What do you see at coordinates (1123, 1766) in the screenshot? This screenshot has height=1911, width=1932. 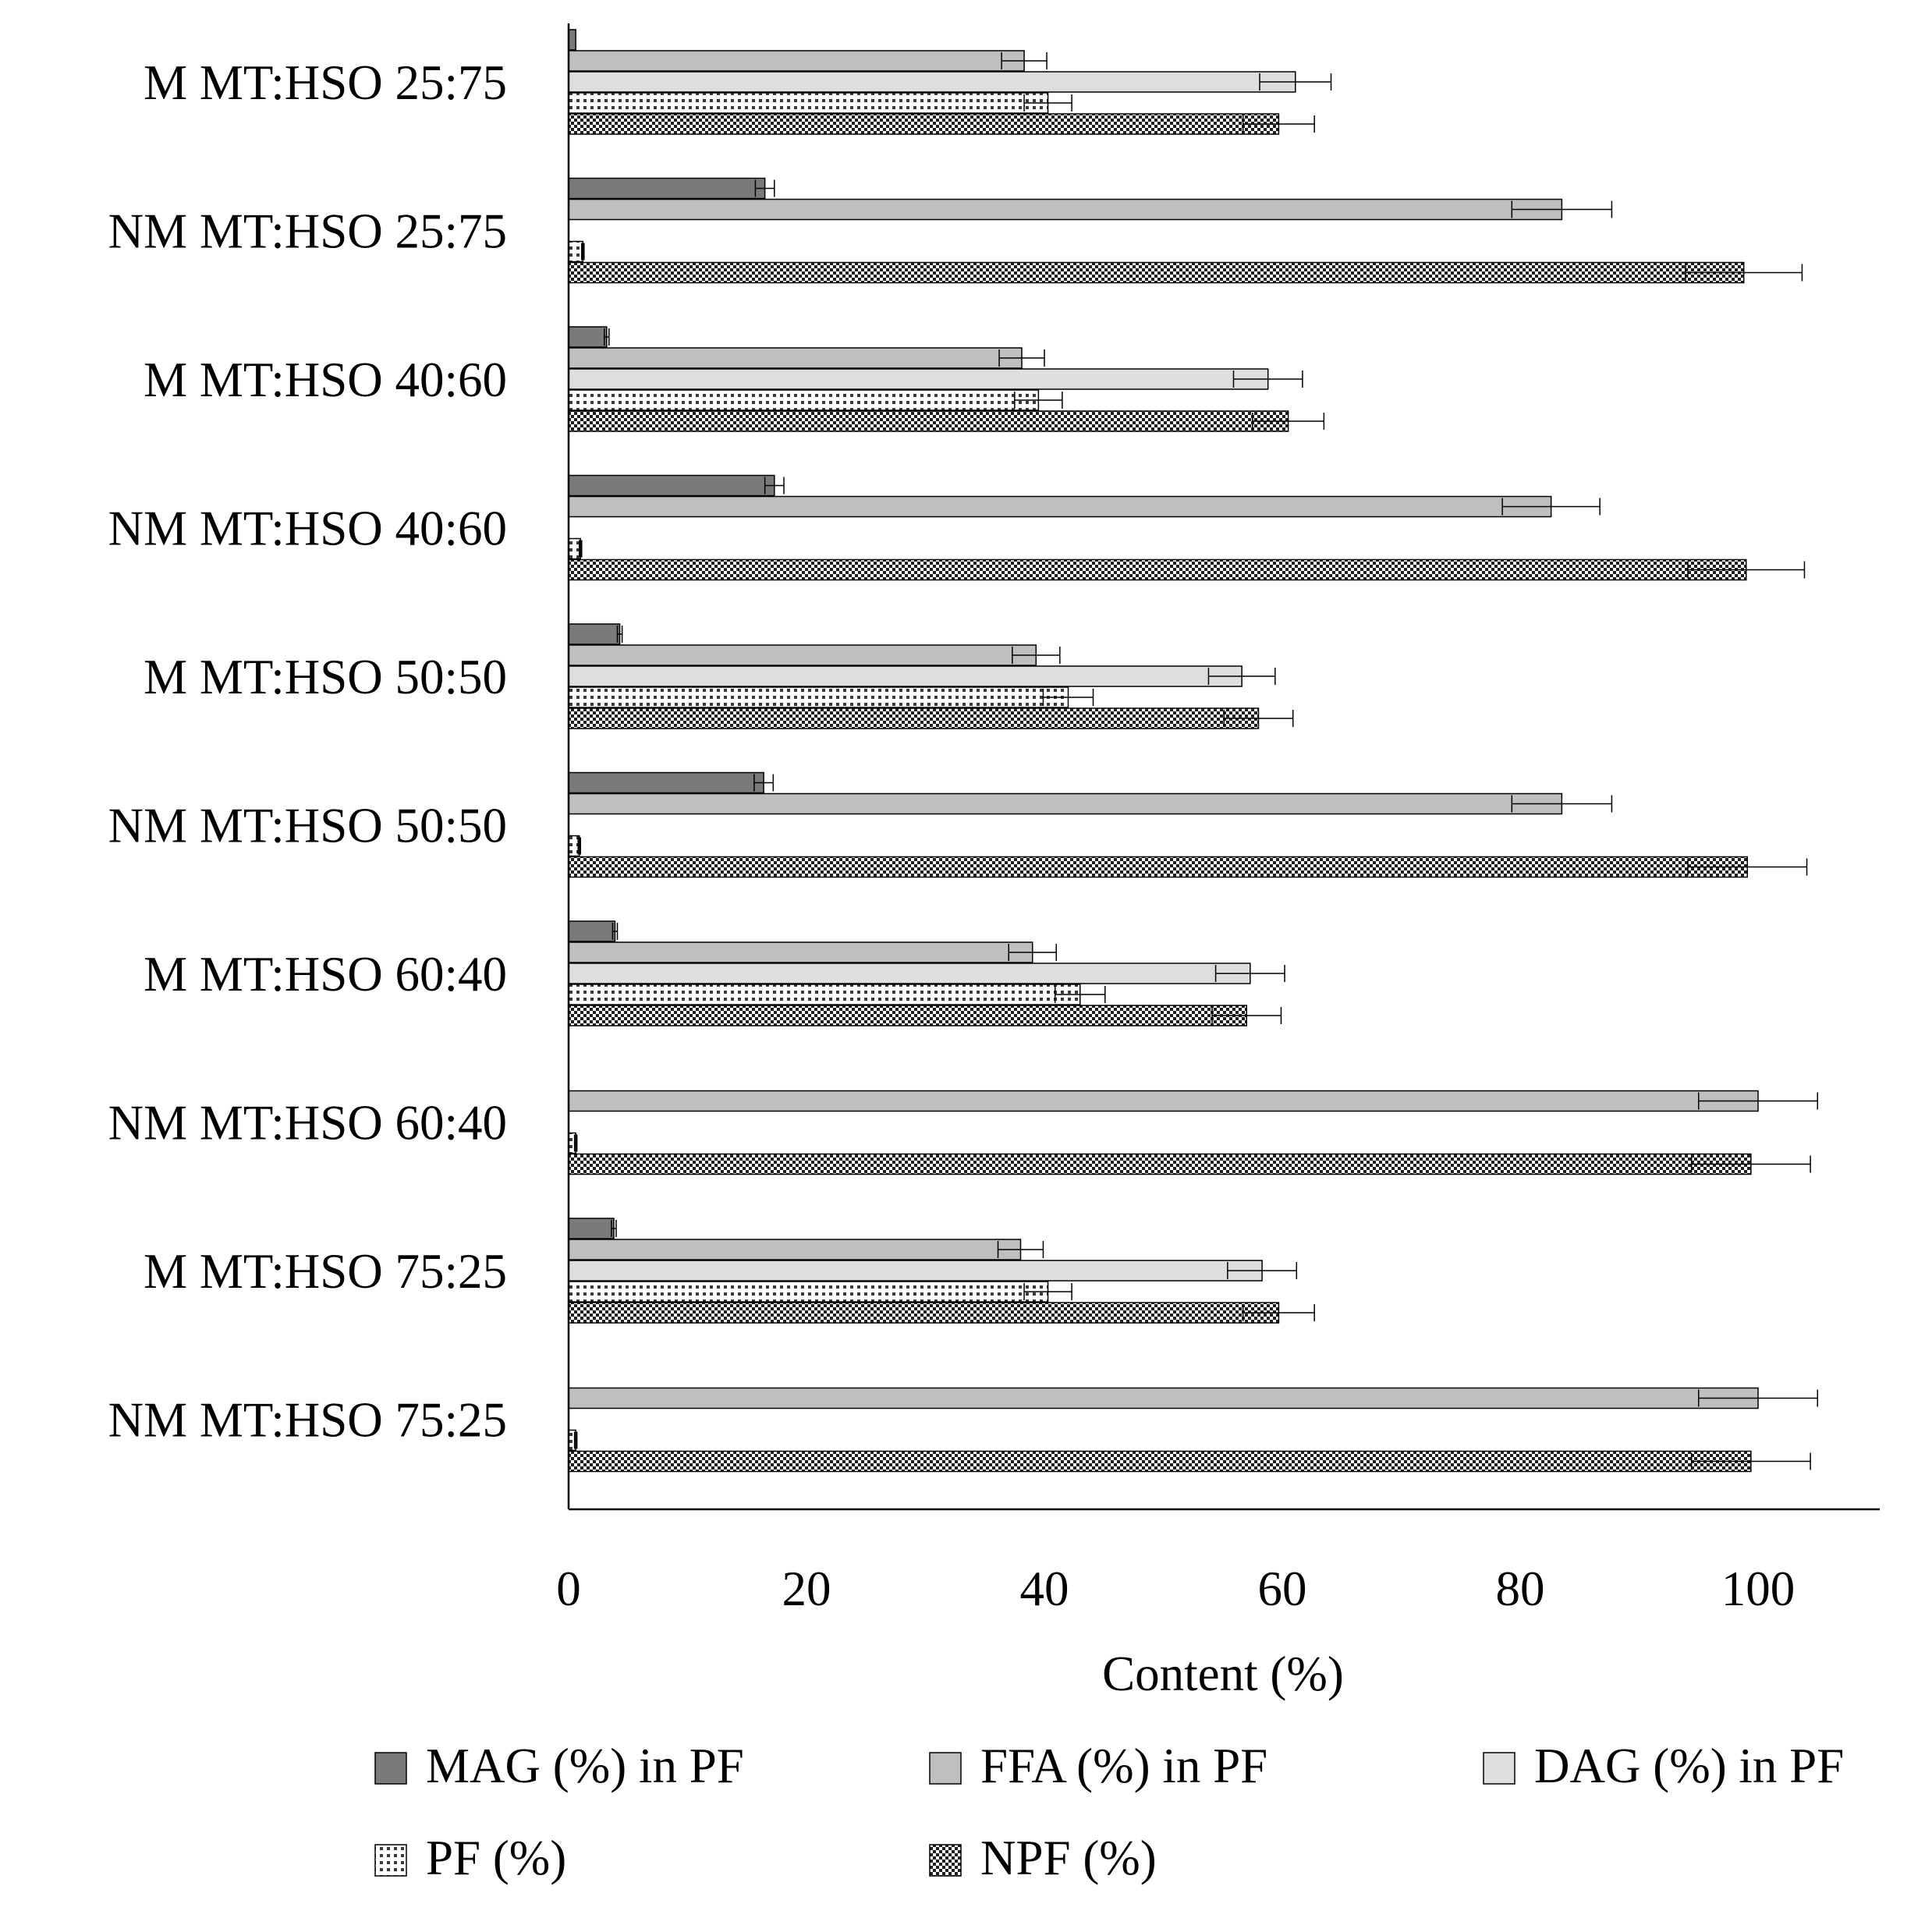 I see `legend-label-ffa-in-pf: FFA (%) in PF` at bounding box center [1123, 1766].